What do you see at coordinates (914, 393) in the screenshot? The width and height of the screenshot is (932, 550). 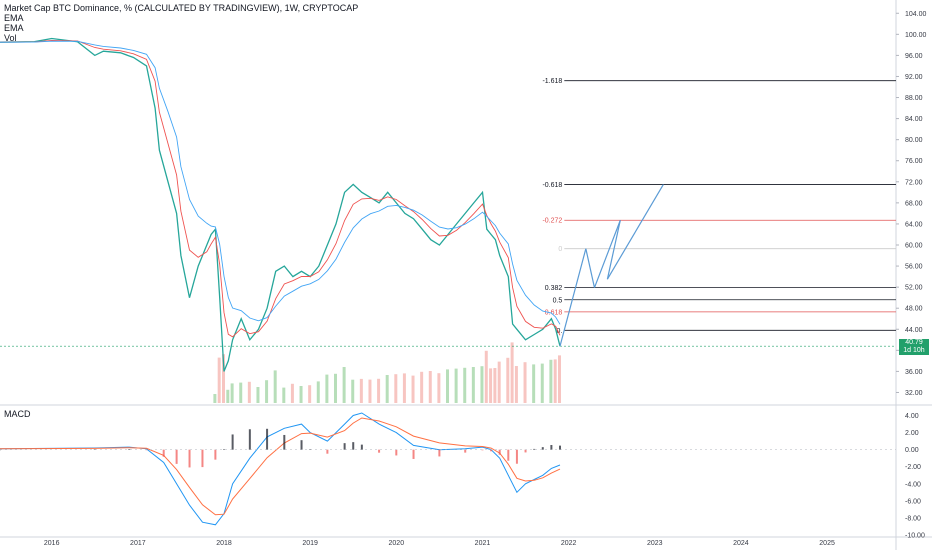 I see `price-tick-label: 32.00` at bounding box center [914, 393].